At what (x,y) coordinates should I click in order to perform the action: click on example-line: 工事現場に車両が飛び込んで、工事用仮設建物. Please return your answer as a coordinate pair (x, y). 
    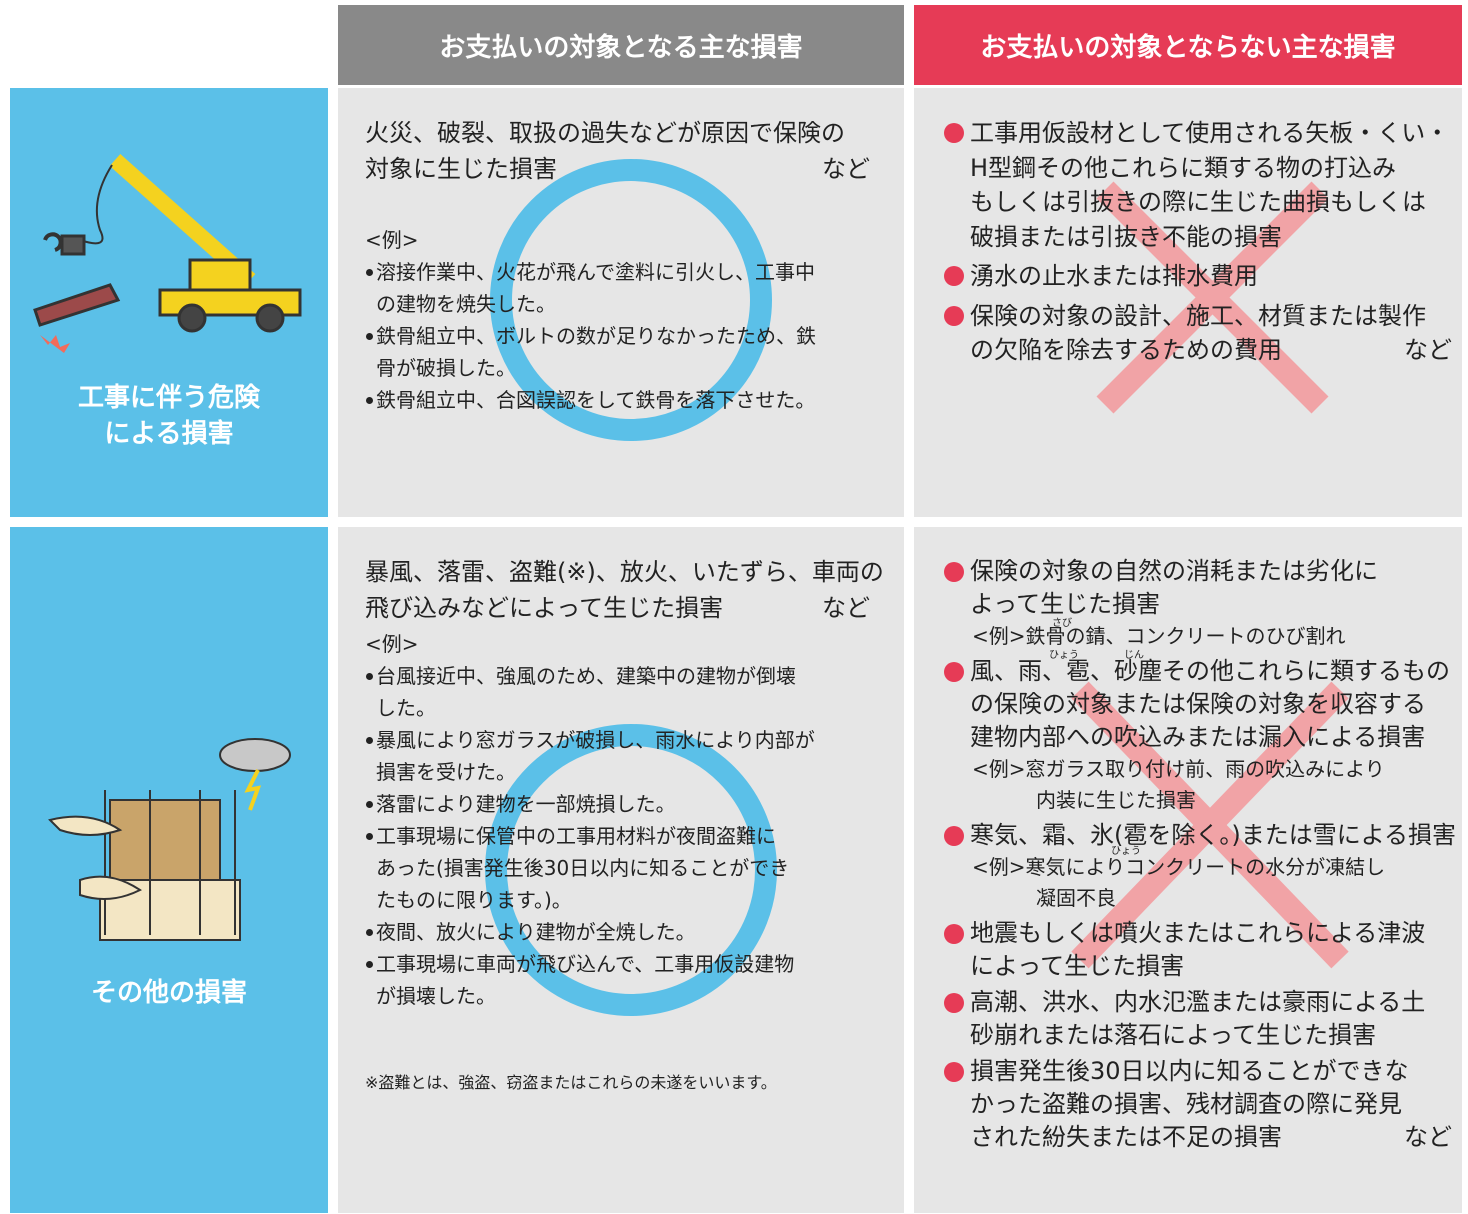
    Looking at the image, I should click on (585, 964).